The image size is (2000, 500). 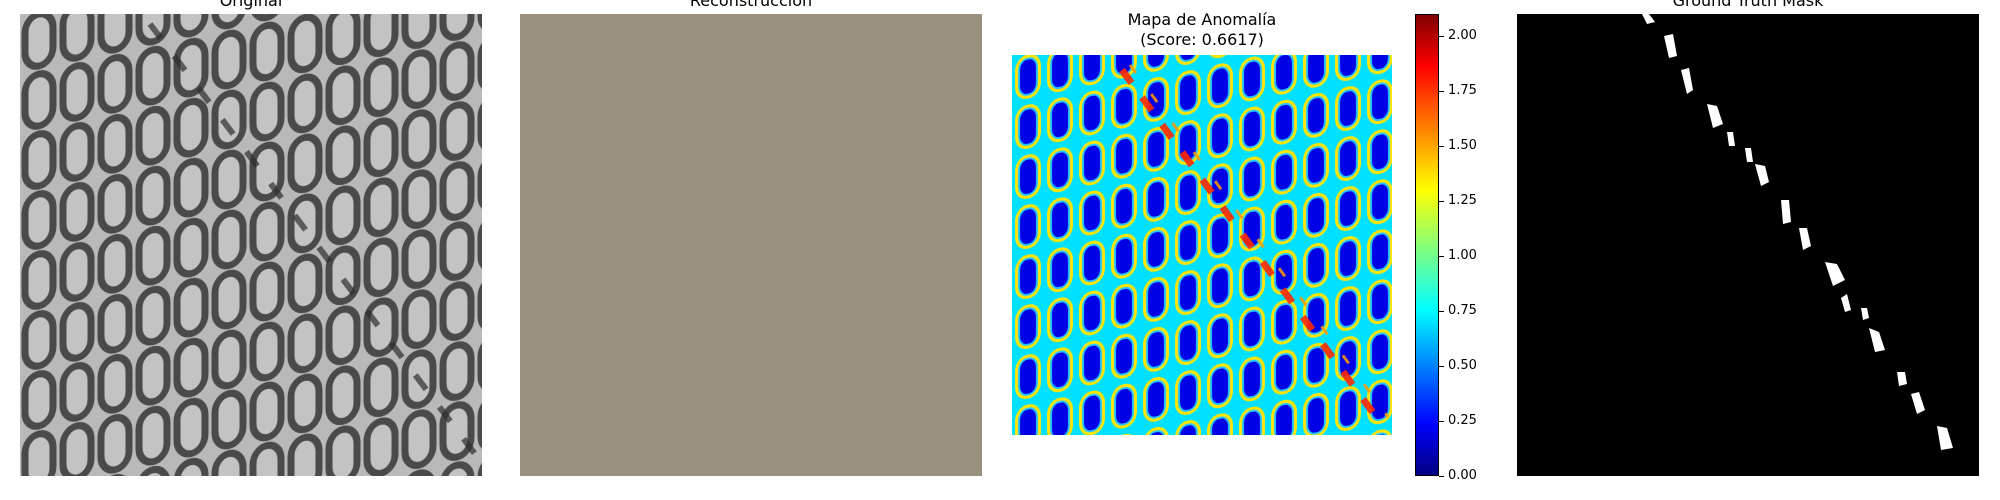 I want to click on anomaly-map-title-line1: Mapa de Anomalía, so click(x=1202, y=19).